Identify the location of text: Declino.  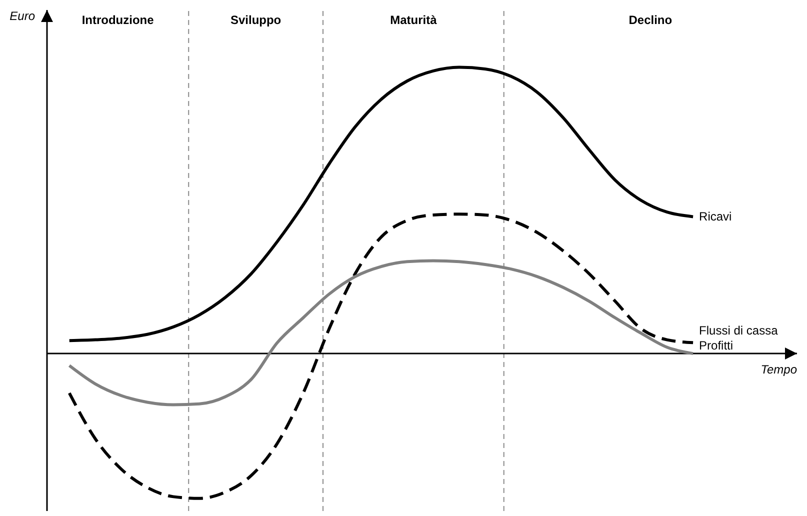
(650, 20).